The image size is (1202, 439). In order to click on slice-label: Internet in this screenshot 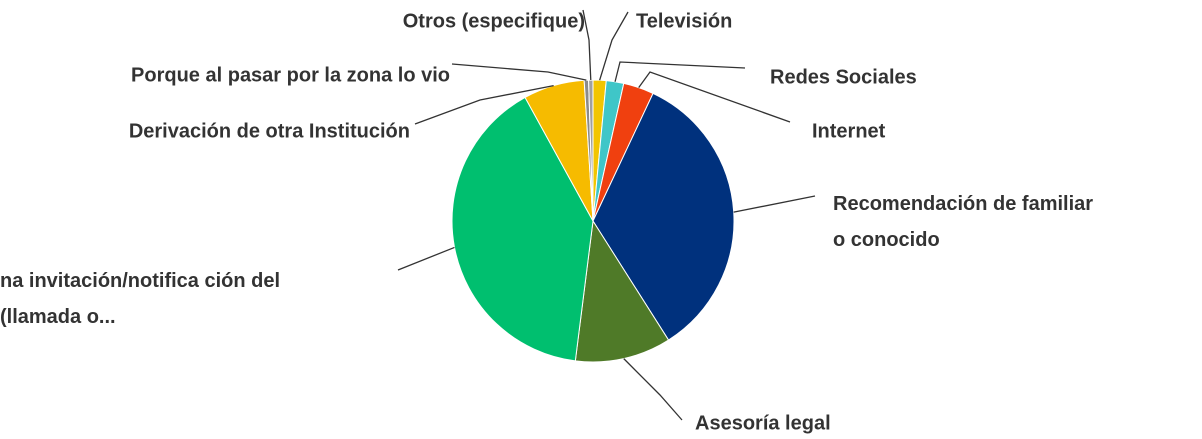, I will do `click(849, 131)`.